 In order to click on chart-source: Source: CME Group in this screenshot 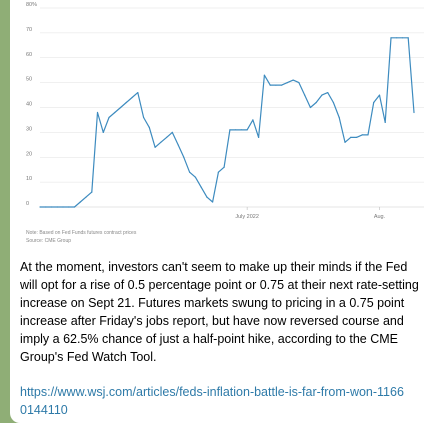, I will do `click(48, 241)`.